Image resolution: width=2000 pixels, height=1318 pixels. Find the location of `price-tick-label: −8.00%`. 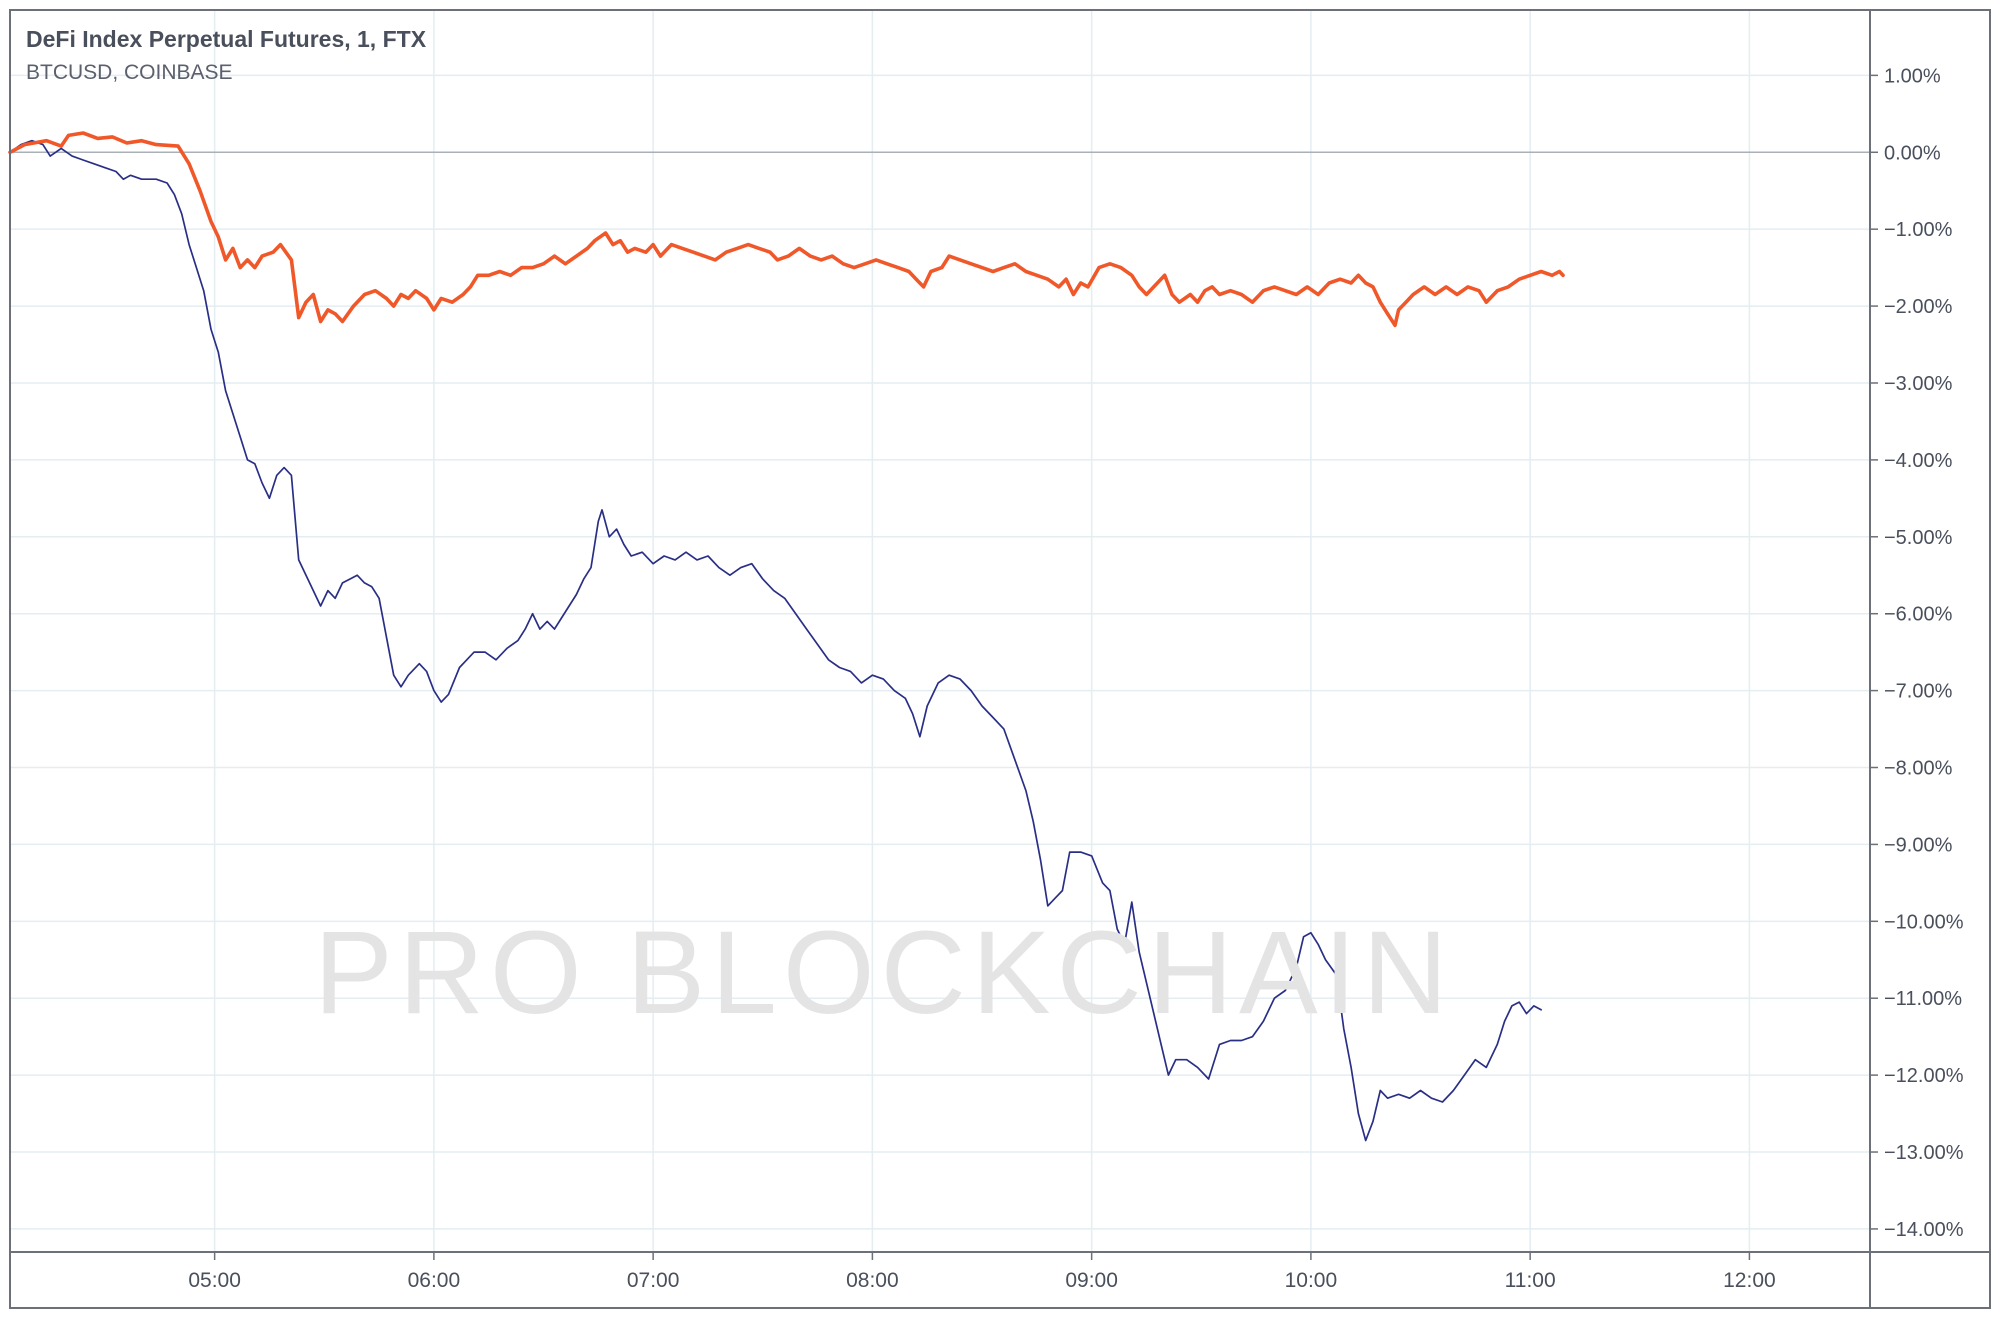

price-tick-label: −8.00% is located at coordinates (1918, 769).